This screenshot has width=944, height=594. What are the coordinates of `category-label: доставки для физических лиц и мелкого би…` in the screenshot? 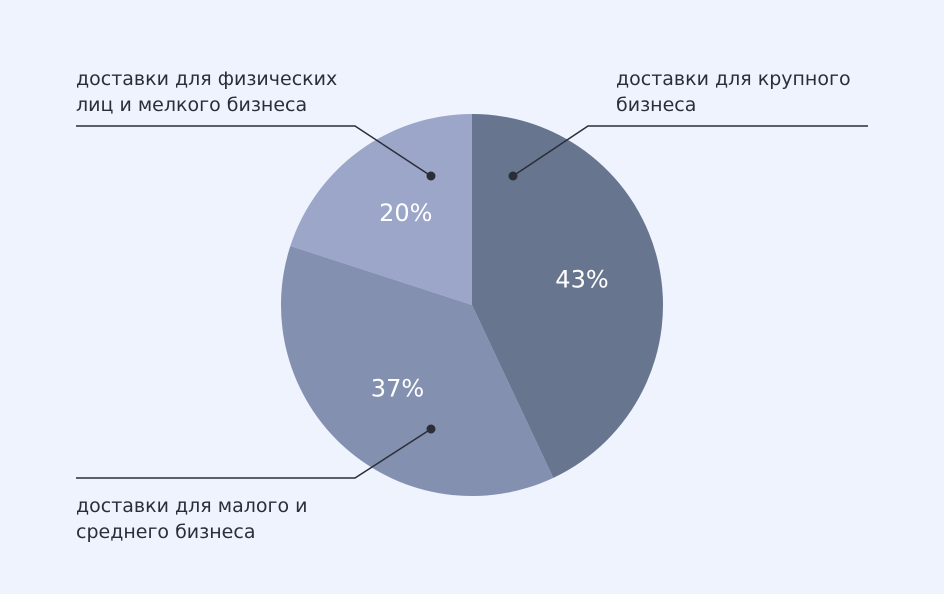 It's located at (207, 92).